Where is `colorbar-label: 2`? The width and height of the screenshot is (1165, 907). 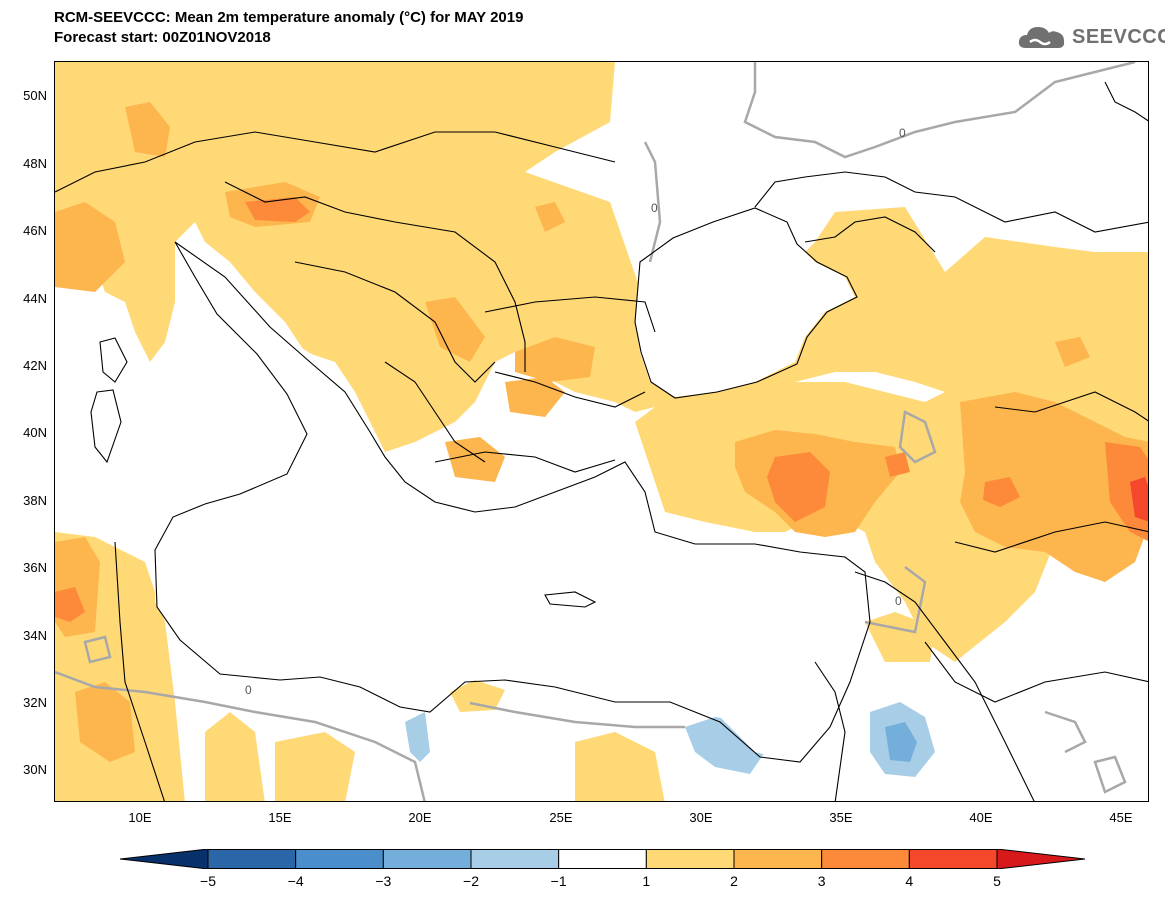
colorbar-label: 2 is located at coordinates (734, 881).